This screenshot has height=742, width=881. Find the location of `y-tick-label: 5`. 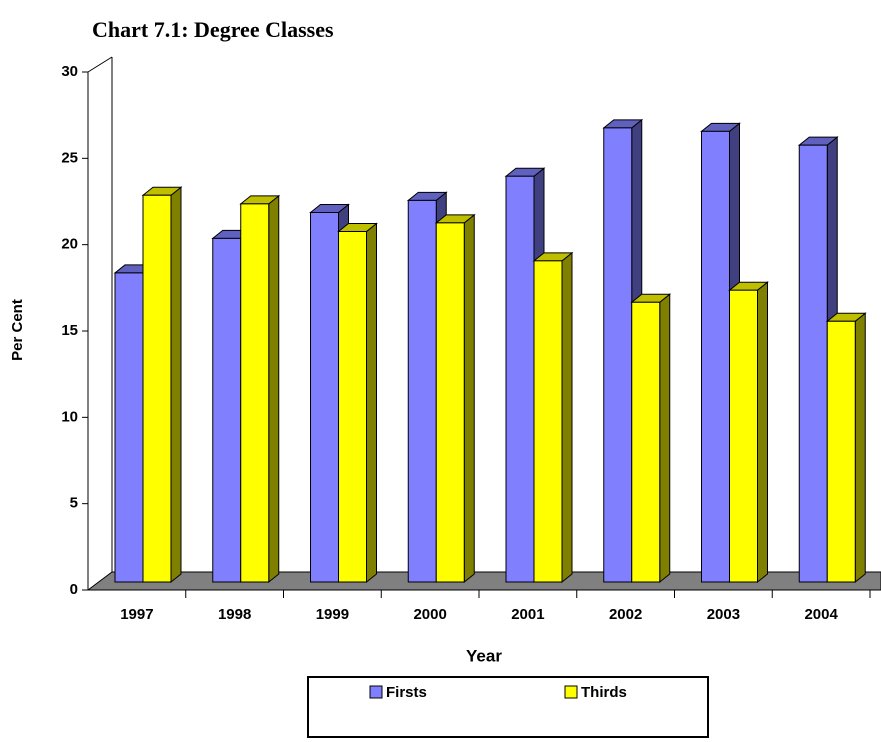

y-tick-label: 5 is located at coordinates (74, 503).